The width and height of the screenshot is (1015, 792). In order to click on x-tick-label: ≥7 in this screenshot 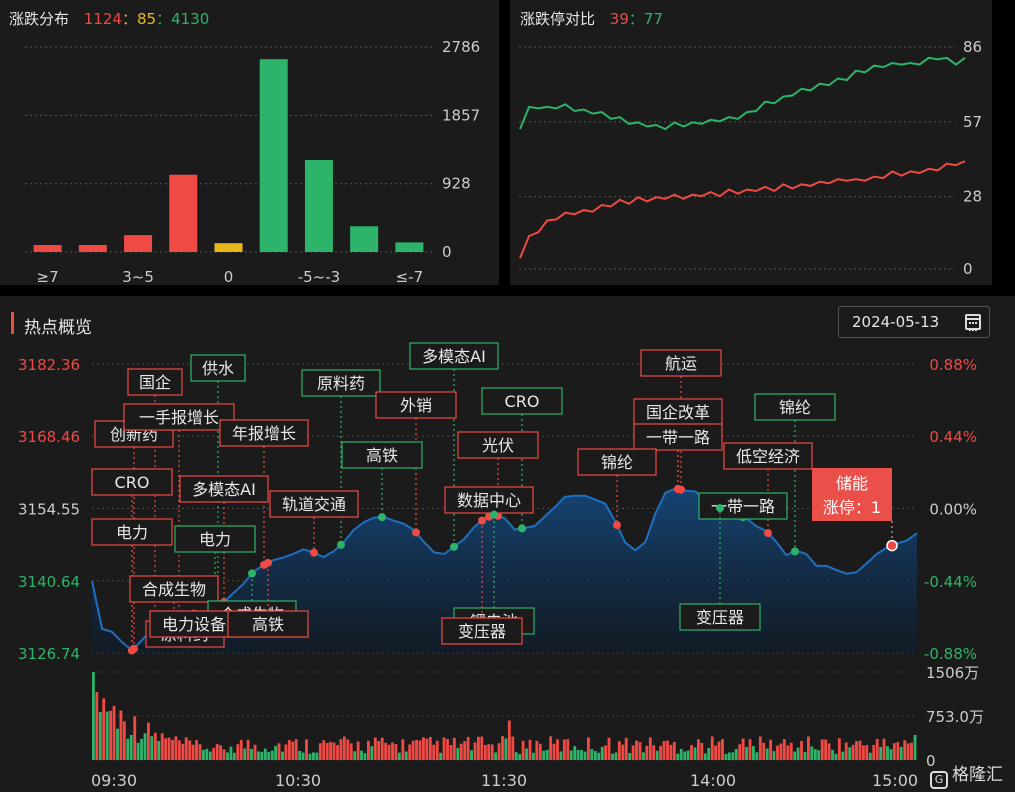, I will do `click(48, 276)`.